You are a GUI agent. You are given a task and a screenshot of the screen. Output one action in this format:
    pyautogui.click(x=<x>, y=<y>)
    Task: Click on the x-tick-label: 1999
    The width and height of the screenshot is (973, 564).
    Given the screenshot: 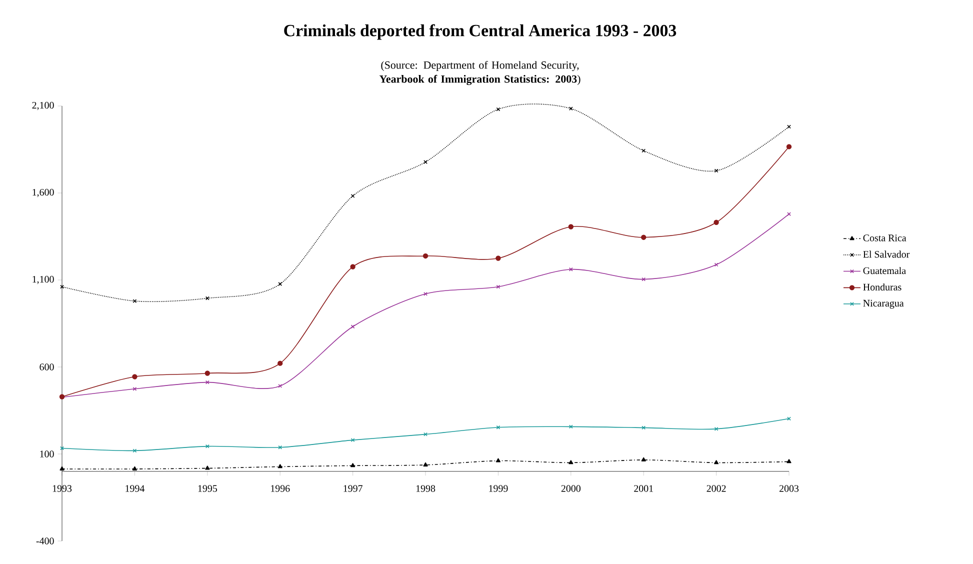 What is the action you would take?
    pyautogui.click(x=498, y=488)
    